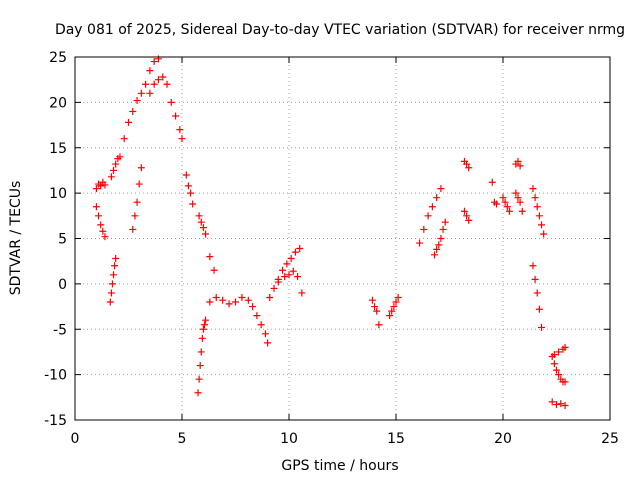 This screenshot has width=640, height=480. I want to click on x-tick-label: 5, so click(182, 439).